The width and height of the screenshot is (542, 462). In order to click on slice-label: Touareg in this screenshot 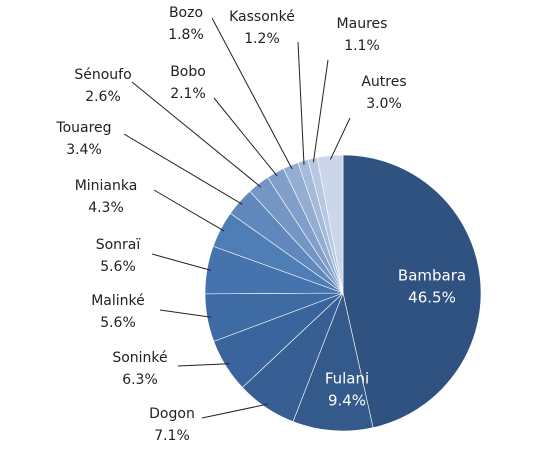, I will do `click(83, 128)`.